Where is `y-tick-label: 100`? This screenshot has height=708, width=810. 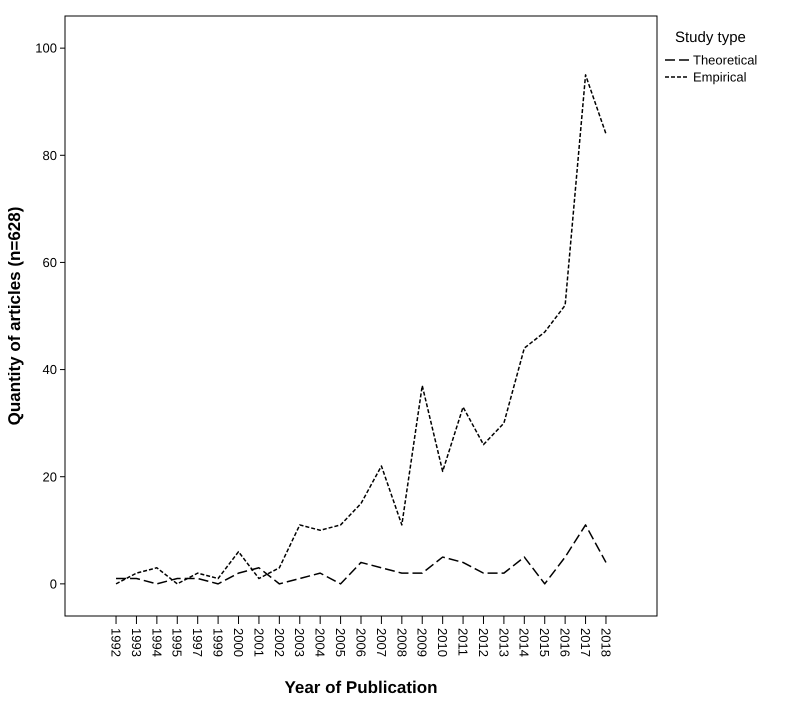
y-tick-label: 100 is located at coordinates (46, 48).